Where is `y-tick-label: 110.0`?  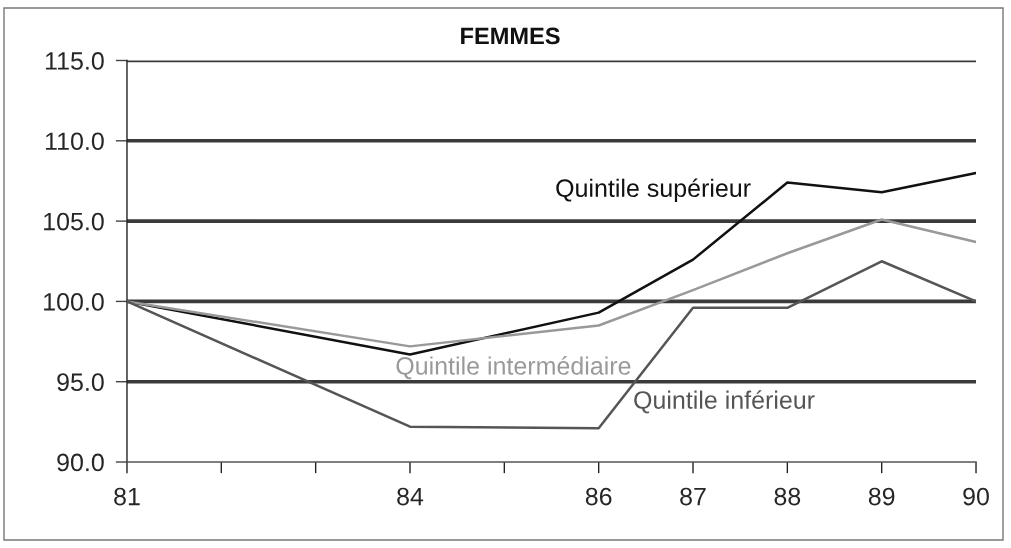 y-tick-label: 110.0 is located at coordinates (74, 141).